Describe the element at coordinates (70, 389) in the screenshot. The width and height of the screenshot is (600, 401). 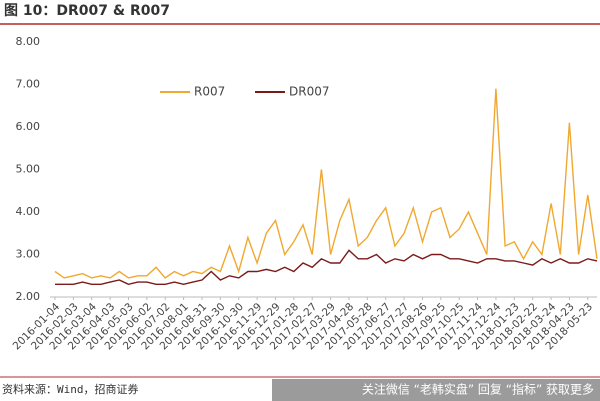
I see `source: 资料来源：Wind，招商证券` at that location.